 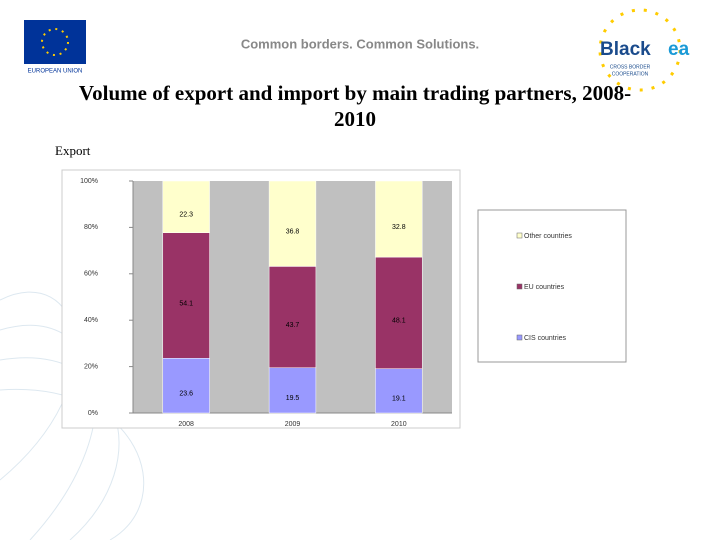 What do you see at coordinates (293, 424) in the screenshot?
I see `x-tick-label: 2009` at bounding box center [293, 424].